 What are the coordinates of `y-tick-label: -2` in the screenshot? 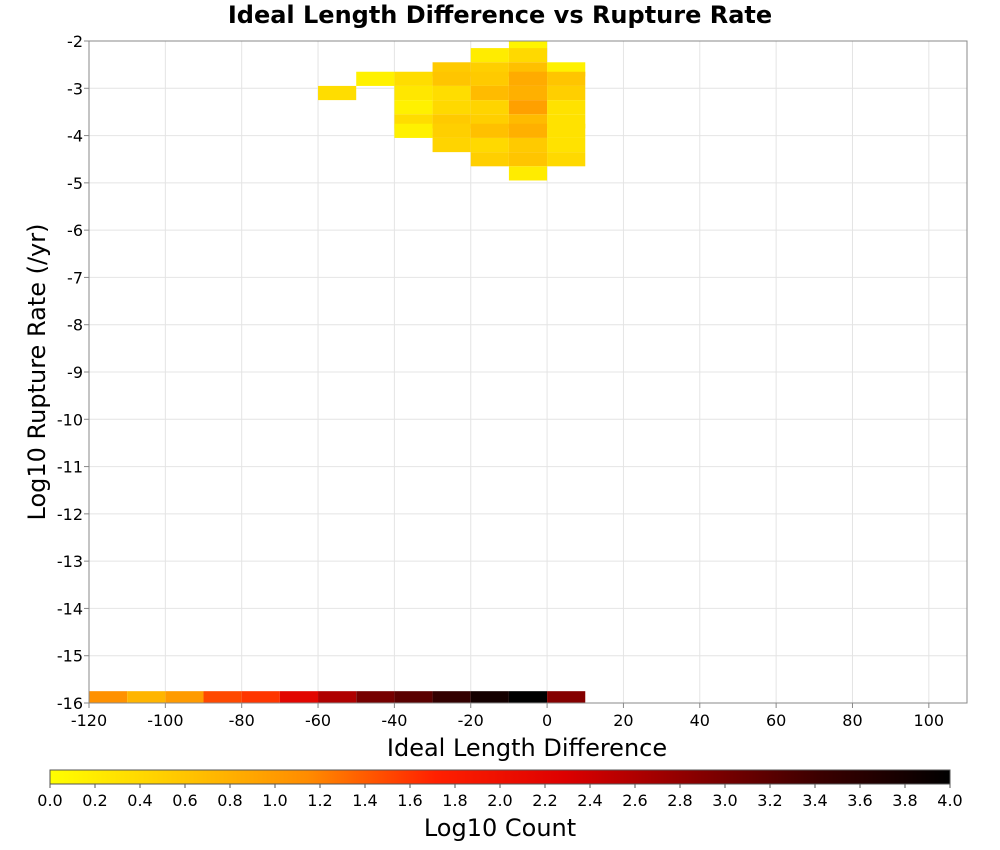 It's located at (75, 41).